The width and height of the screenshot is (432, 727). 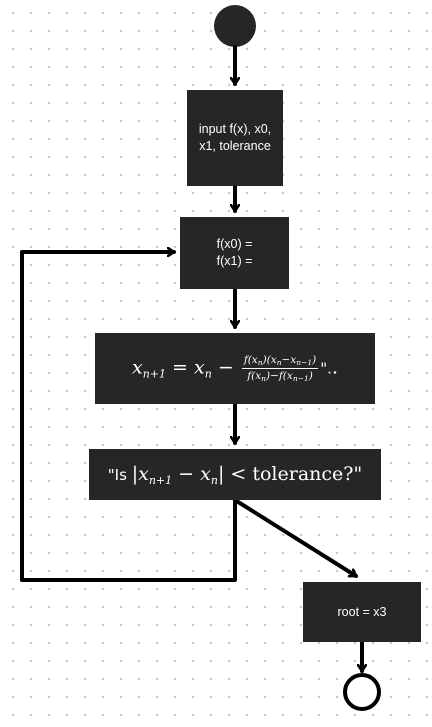 I want to click on evaluate-node: f(x0) = f(x1) =, so click(x=234, y=253).